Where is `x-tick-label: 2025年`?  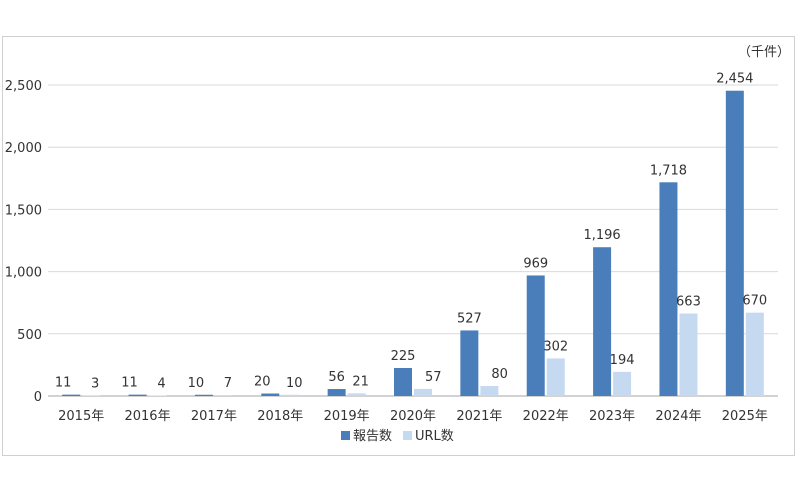 x-tick-label: 2025年 is located at coordinates (745, 416).